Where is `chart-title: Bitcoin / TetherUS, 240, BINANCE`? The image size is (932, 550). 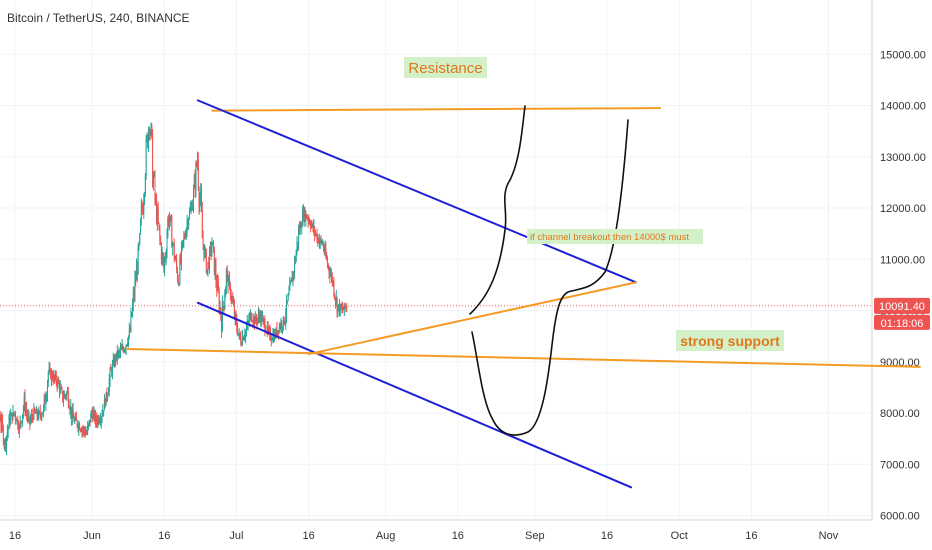 chart-title: Bitcoin / TetherUS, 240, BINANCE is located at coordinates (98, 18).